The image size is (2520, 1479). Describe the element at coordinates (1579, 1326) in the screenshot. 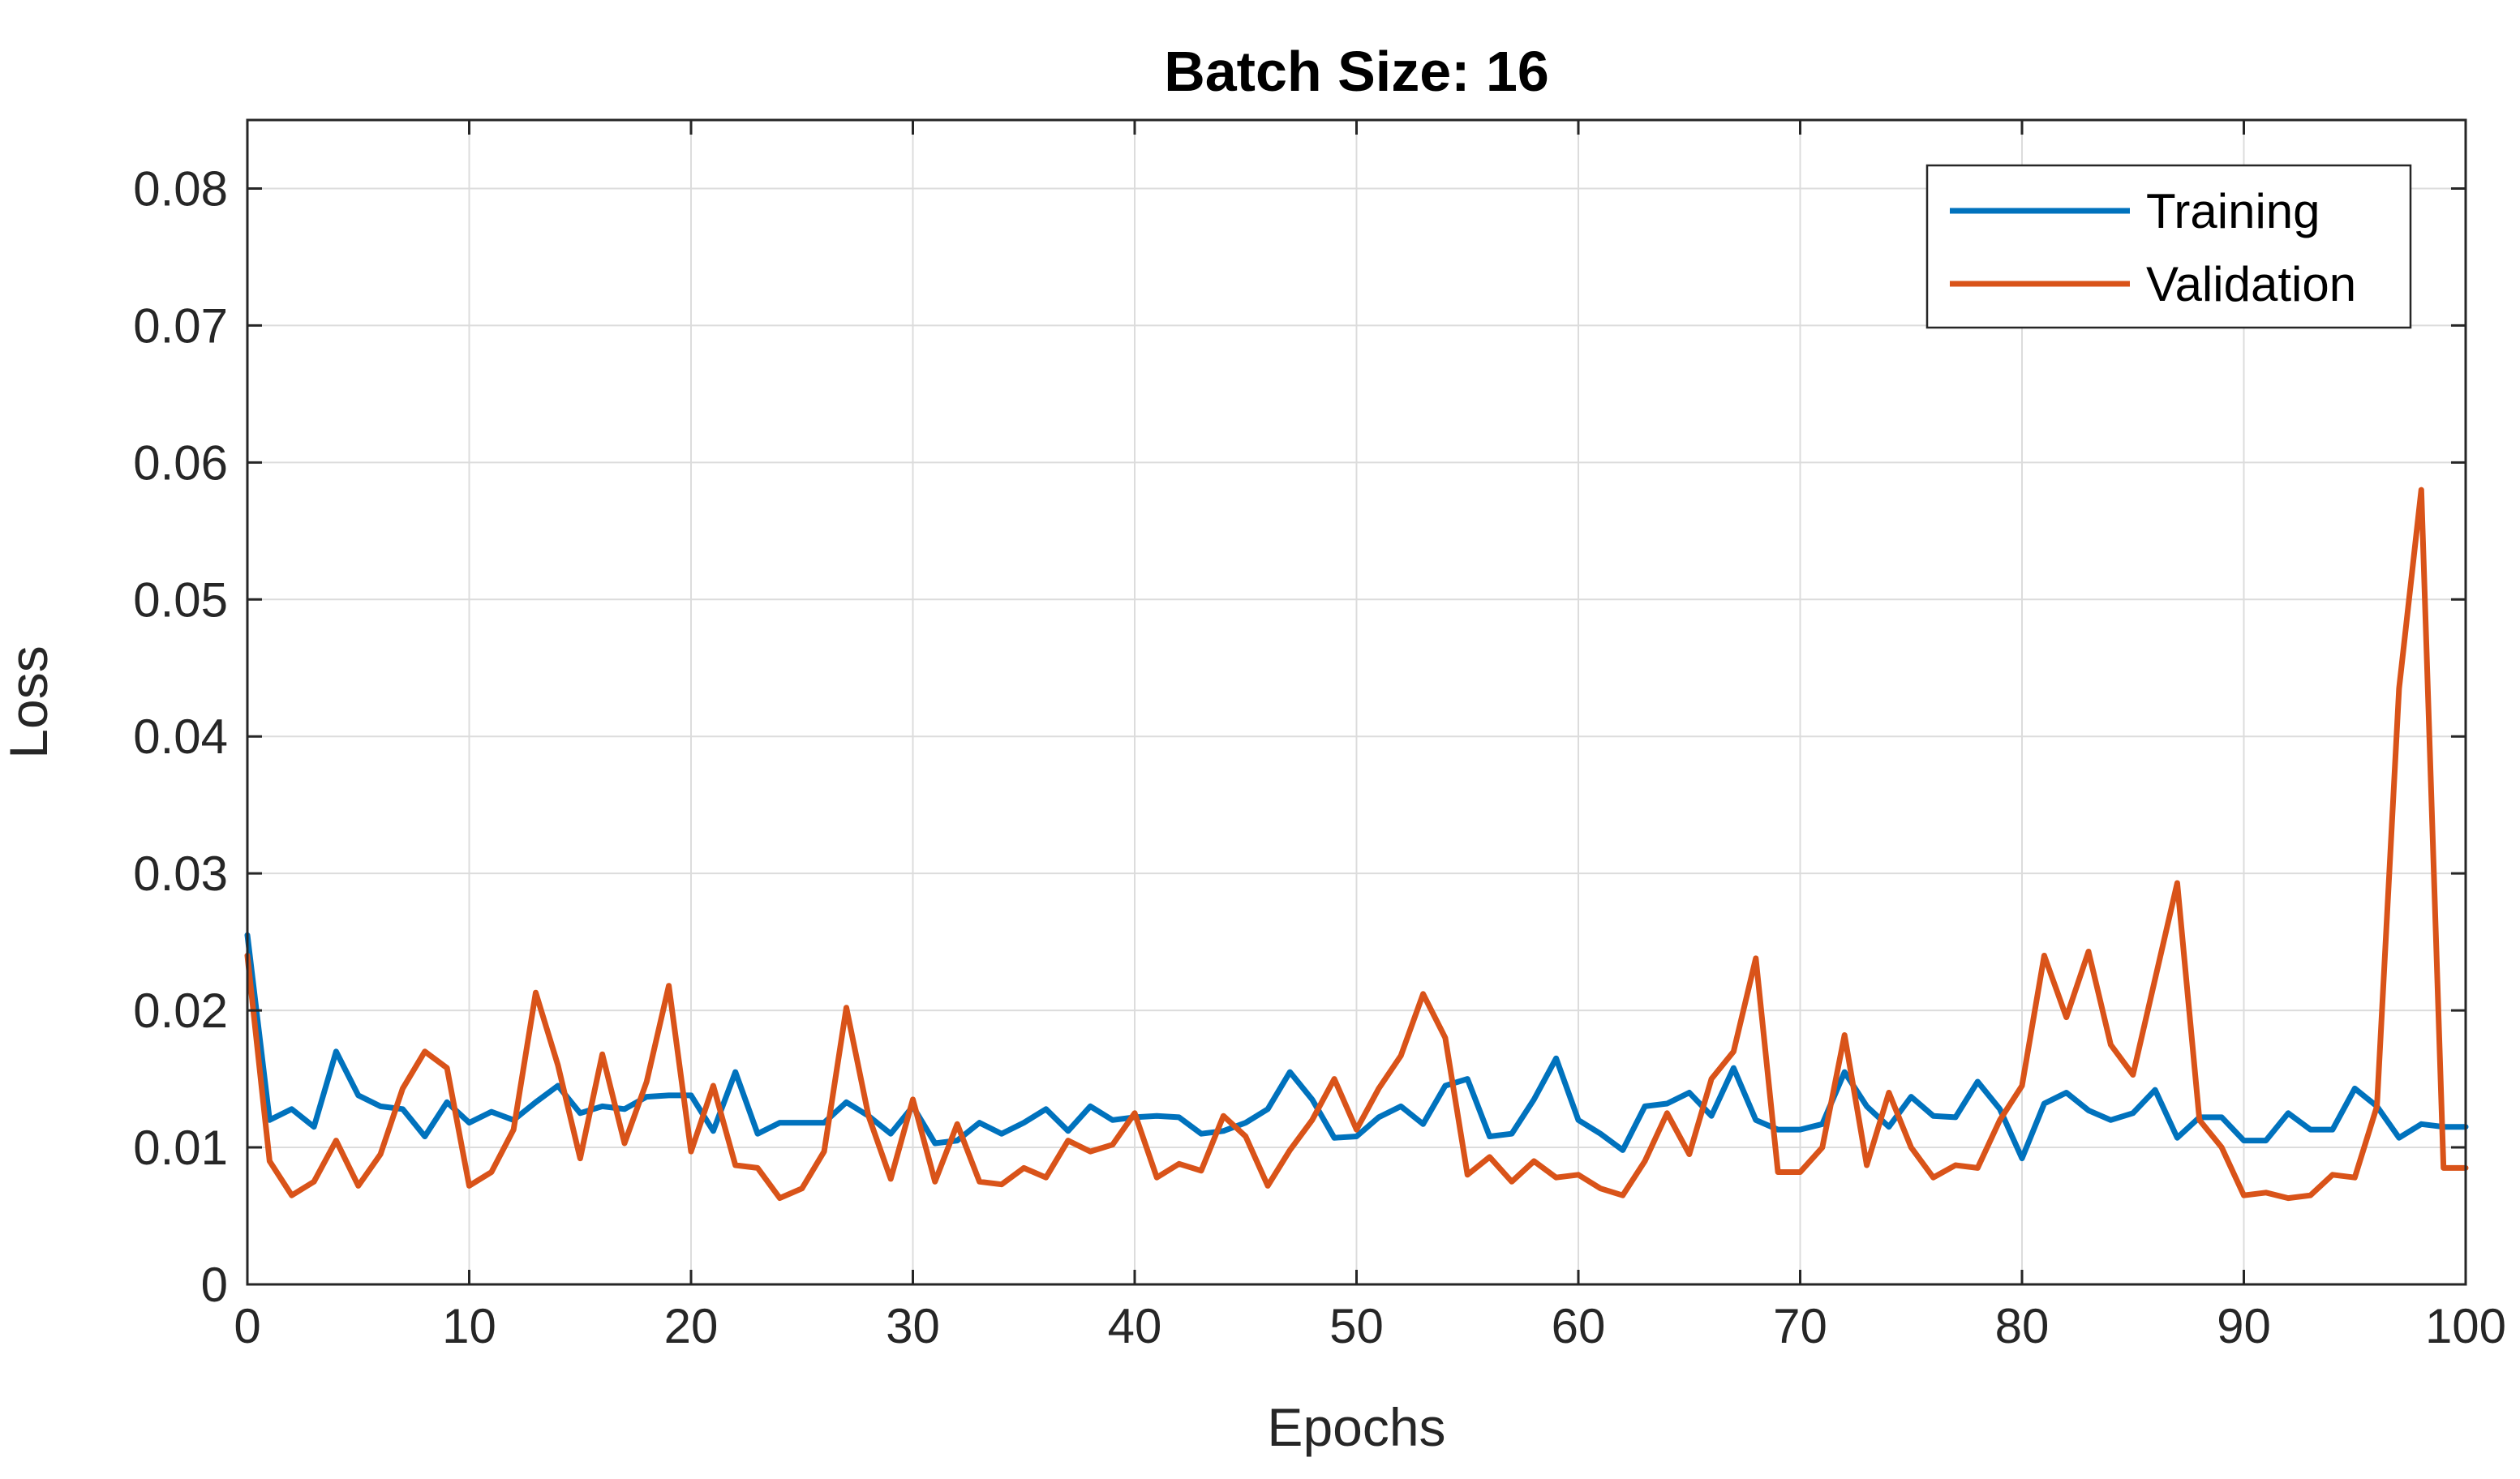

I see `x-tick-label: 60` at that location.